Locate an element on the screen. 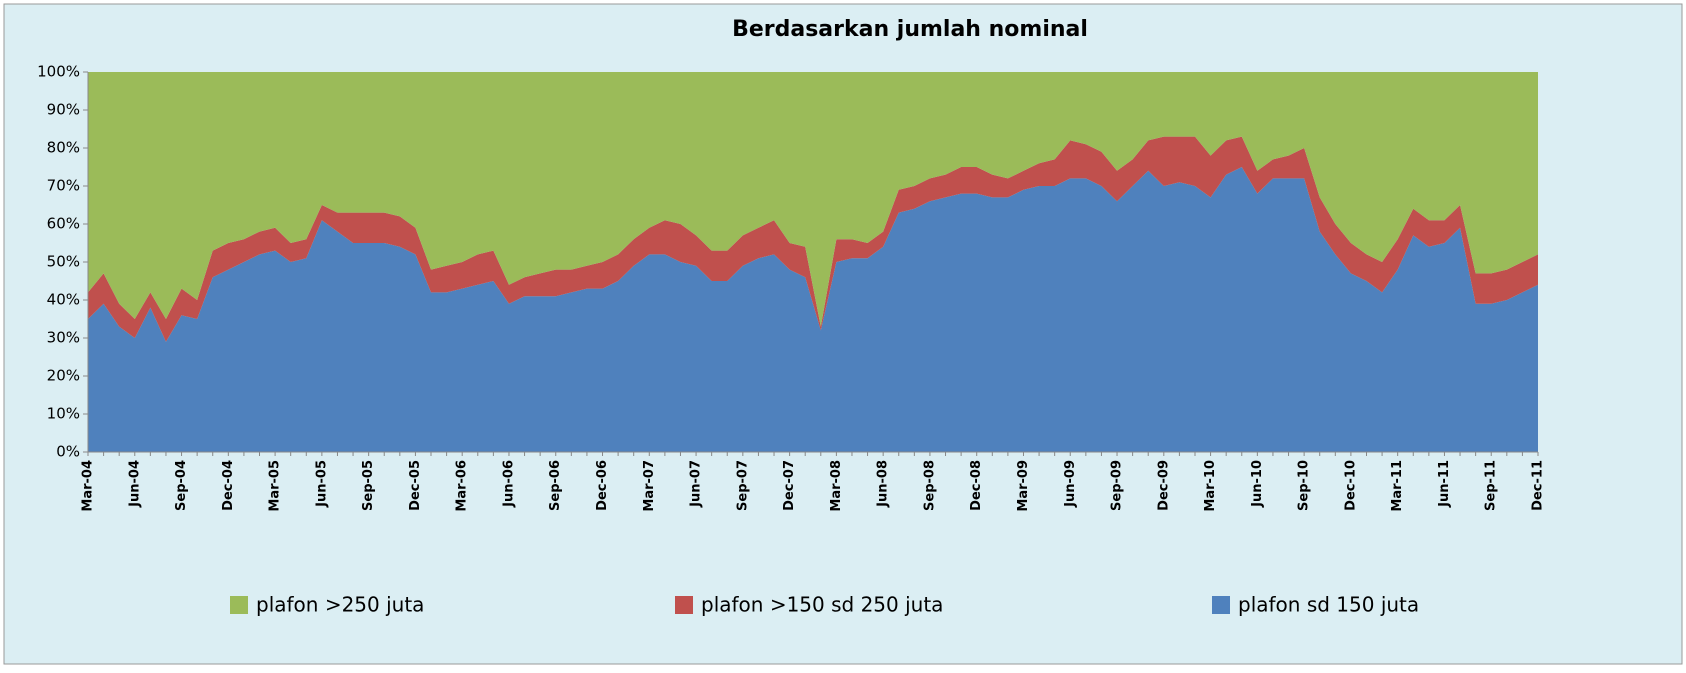 This screenshot has width=1686, height=673. y-tick-label: 10% is located at coordinates (63, 414).